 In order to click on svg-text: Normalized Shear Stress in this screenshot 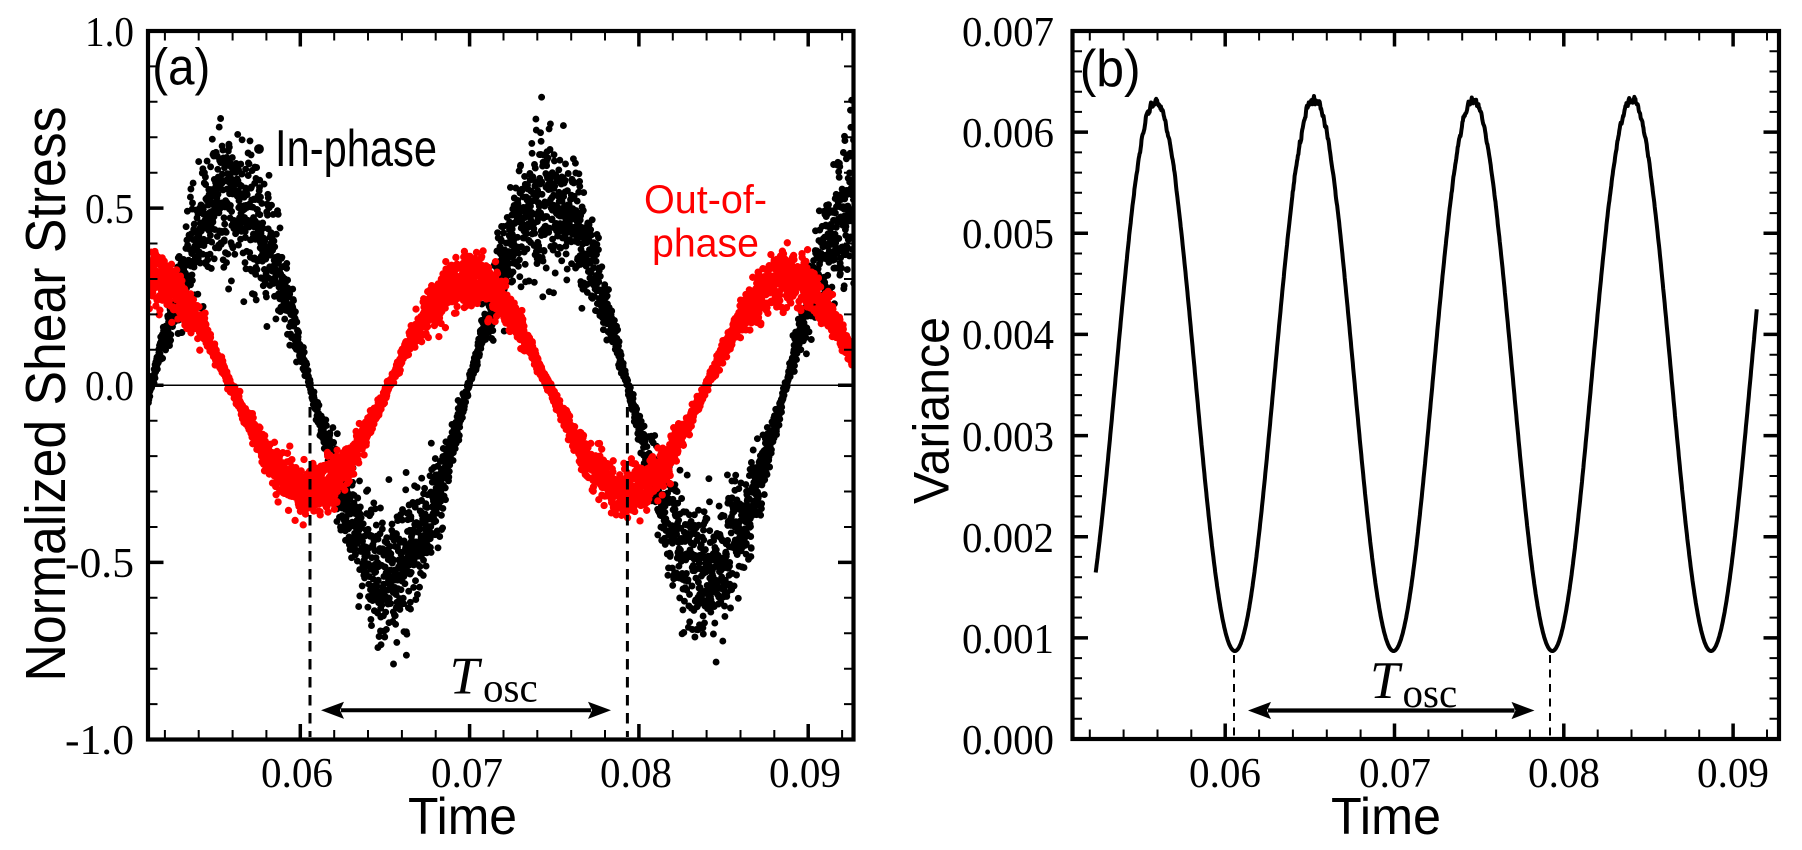, I will do `click(46, 394)`.